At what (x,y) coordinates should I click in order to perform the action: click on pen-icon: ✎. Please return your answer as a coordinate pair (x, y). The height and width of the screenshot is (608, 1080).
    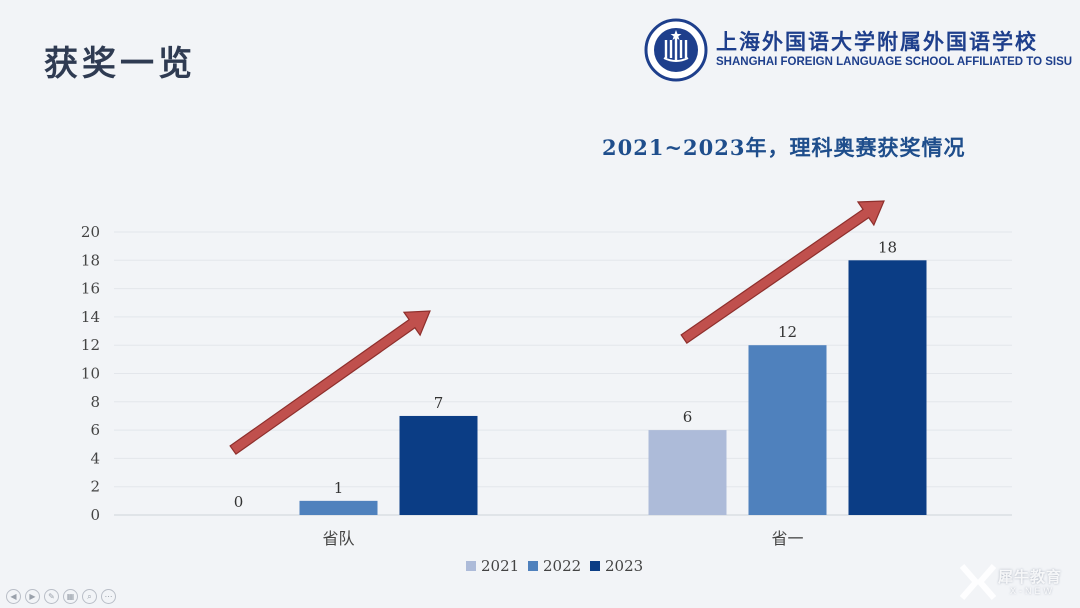
    Looking at the image, I should click on (51, 596).